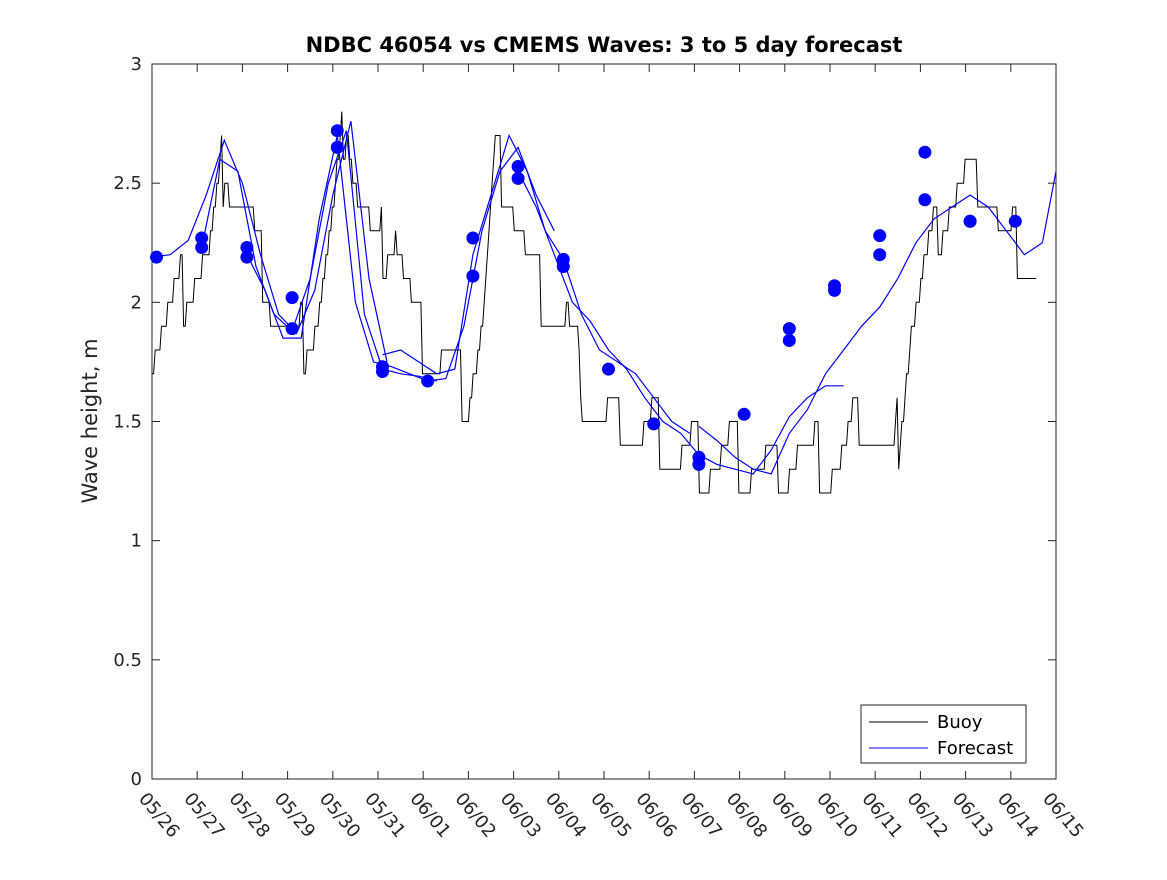 This screenshot has width=1167, height=880. I want to click on legend-box, so click(943, 734).